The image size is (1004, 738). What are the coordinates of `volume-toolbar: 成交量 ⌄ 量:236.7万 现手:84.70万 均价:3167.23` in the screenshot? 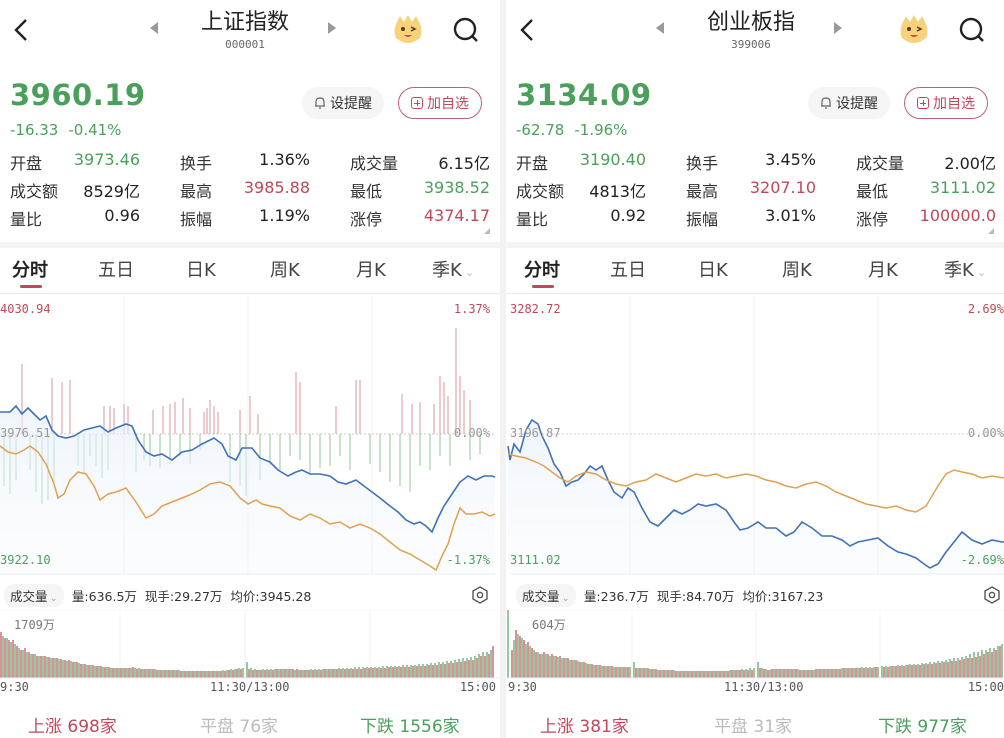 It's located at (755, 595).